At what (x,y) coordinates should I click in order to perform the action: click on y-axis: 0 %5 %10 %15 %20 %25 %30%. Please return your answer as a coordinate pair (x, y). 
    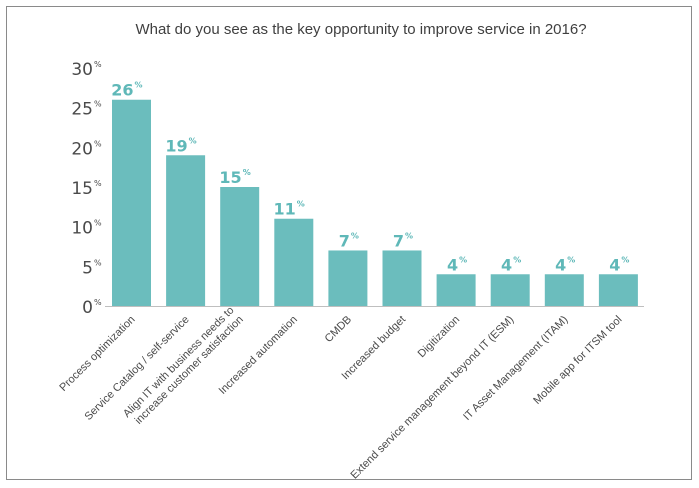
    Looking at the image, I should click on (86, 189).